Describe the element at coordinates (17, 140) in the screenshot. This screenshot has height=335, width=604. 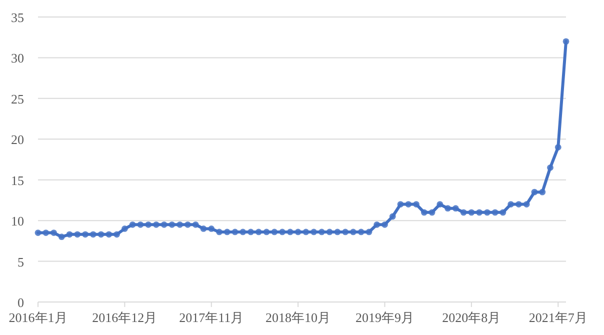
I see `y-tick-label: 20` at that location.